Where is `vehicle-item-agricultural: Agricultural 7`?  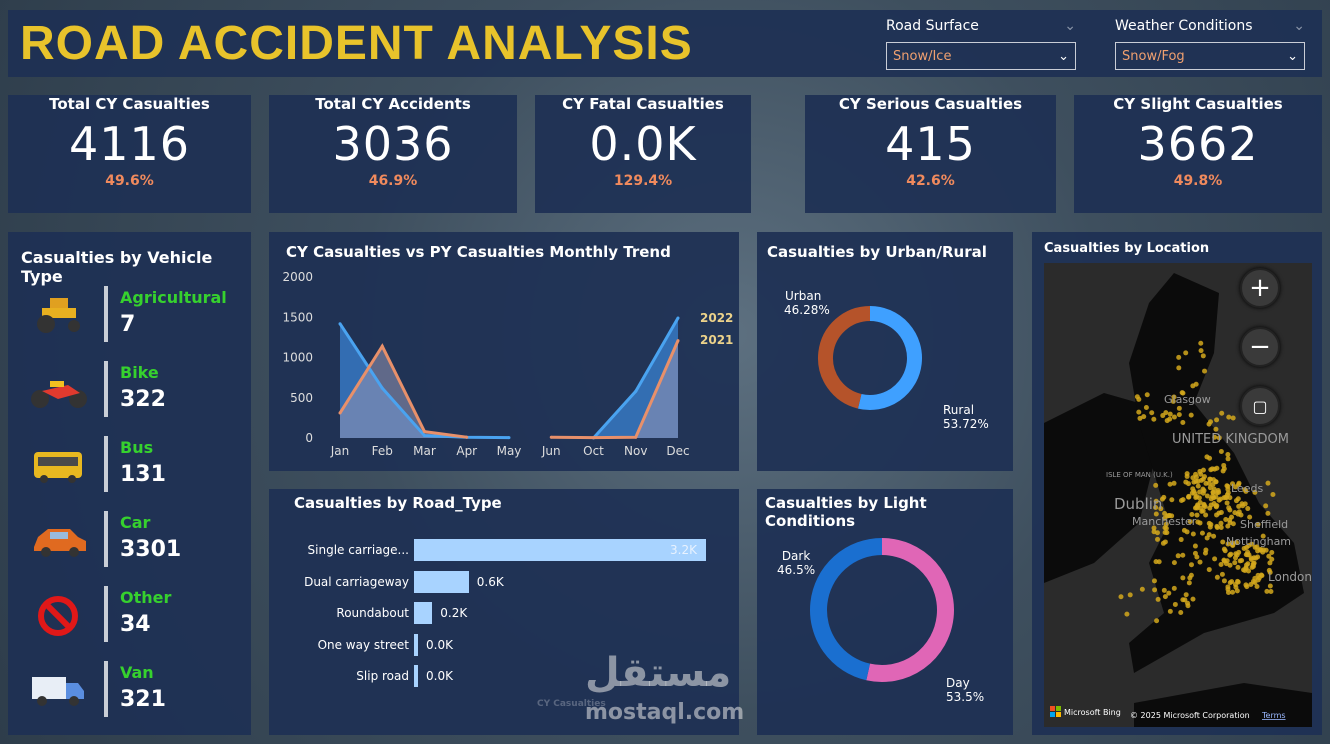 vehicle-item-agricultural: Agricultural 7 is located at coordinates (138, 314).